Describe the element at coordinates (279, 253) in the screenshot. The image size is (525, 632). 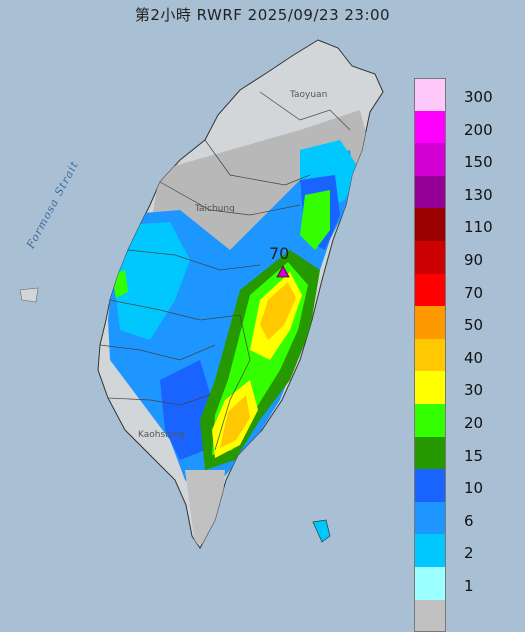
I see `peak-value-label: 70` at that location.